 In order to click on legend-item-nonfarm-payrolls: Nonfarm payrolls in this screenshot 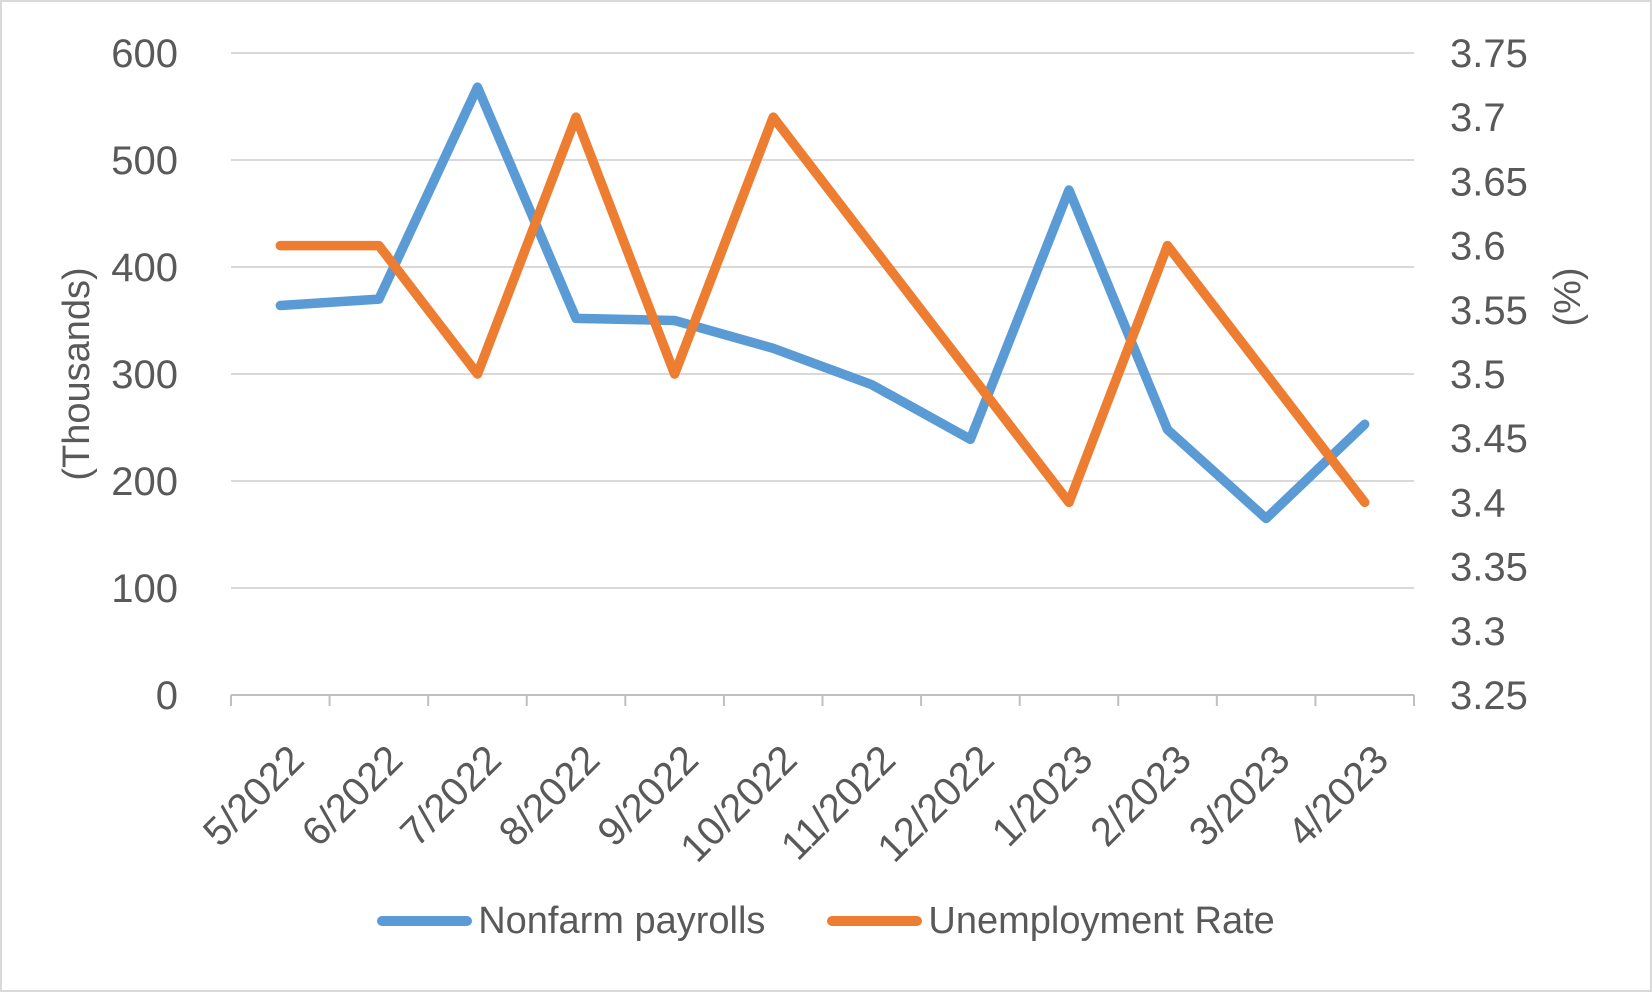, I will do `click(571, 921)`.